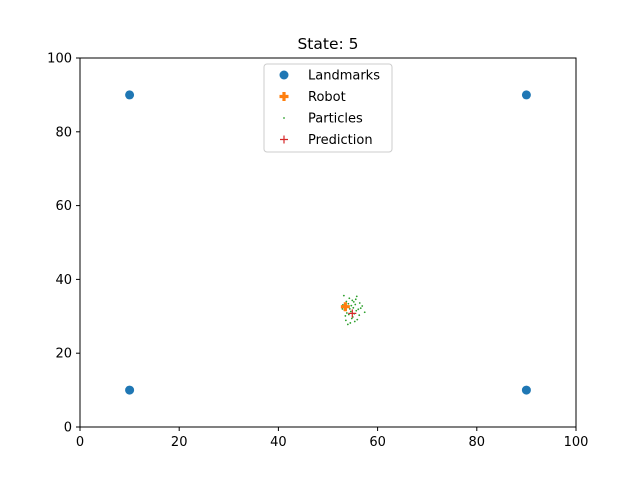 The image size is (640, 480). Describe the element at coordinates (278, 442) in the screenshot. I see `x-tick-label: 40` at that location.